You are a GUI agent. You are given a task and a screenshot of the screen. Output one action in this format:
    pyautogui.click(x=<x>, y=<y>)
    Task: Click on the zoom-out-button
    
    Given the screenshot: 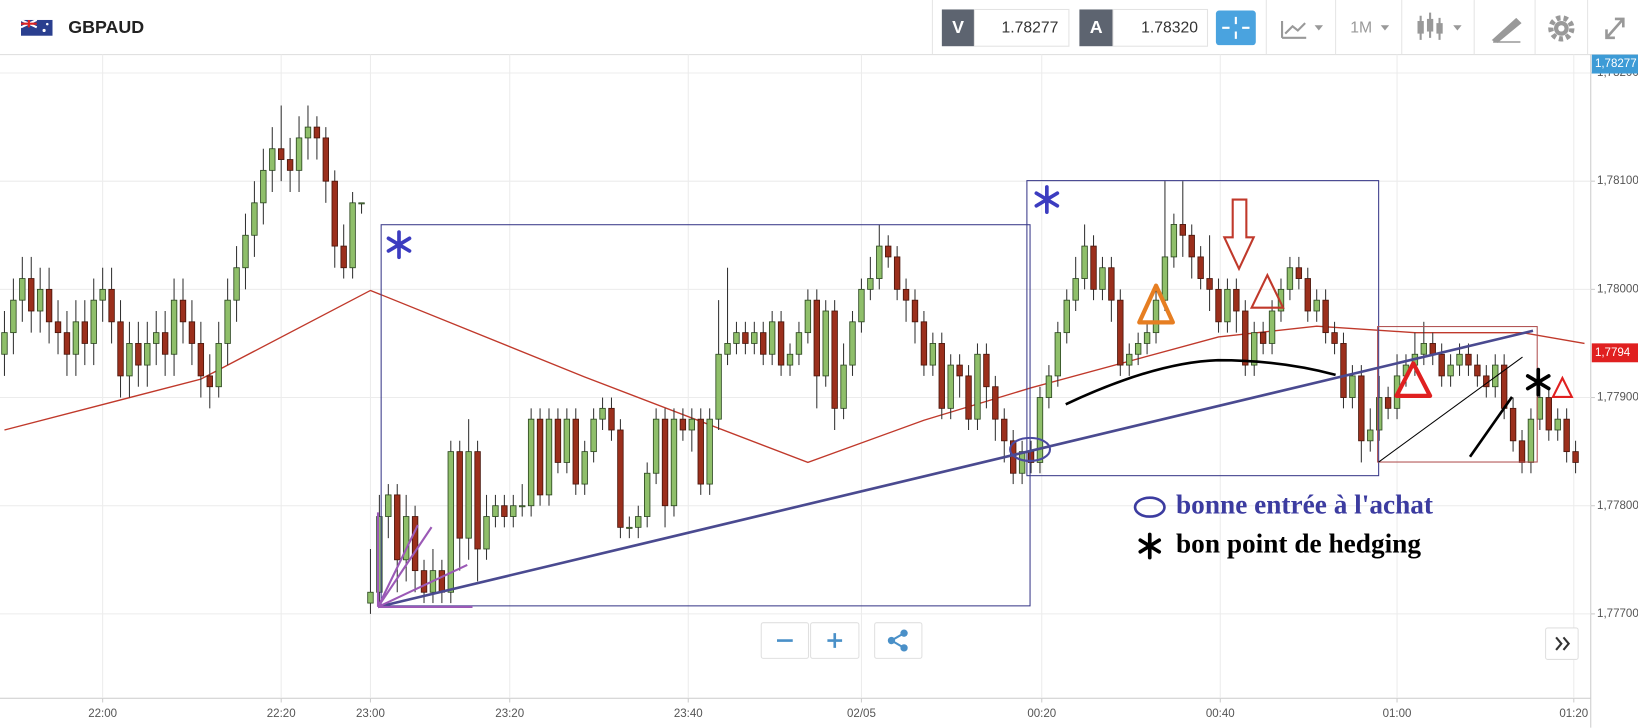 What is the action you would take?
    pyautogui.click(x=785, y=640)
    